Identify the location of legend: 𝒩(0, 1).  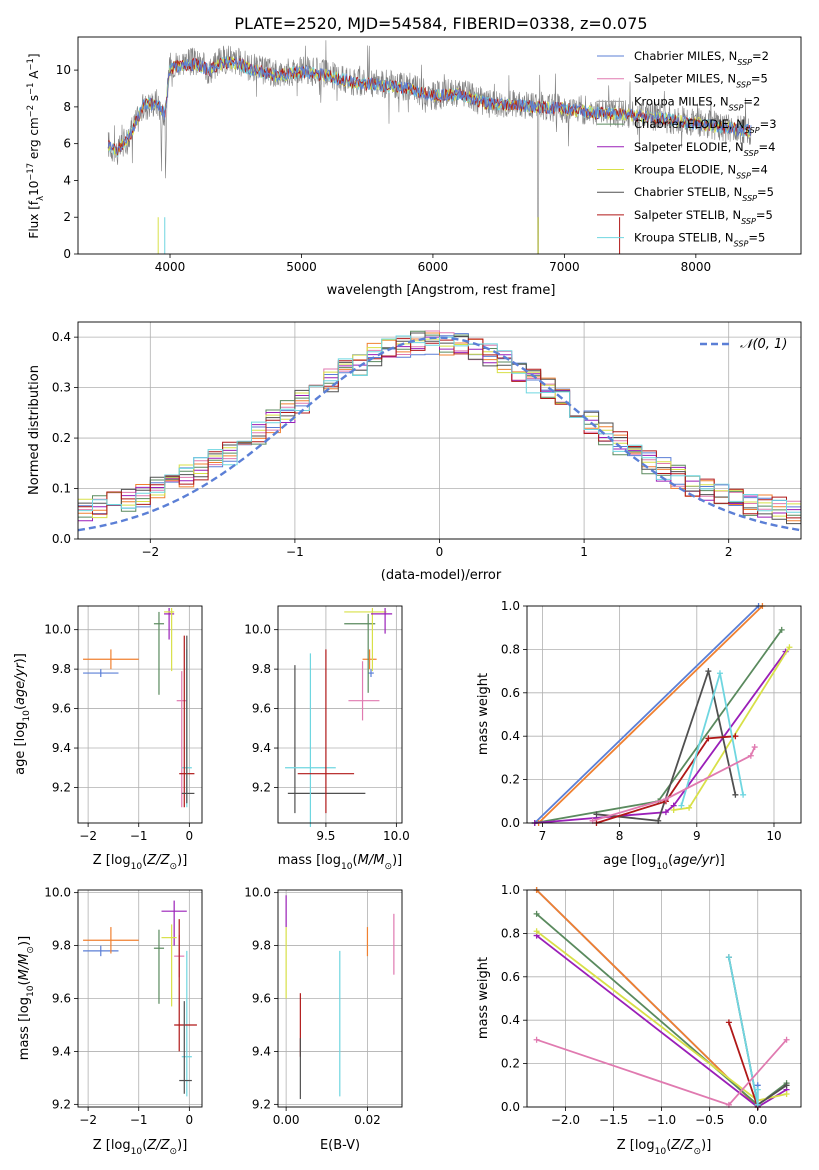
(743, 344).